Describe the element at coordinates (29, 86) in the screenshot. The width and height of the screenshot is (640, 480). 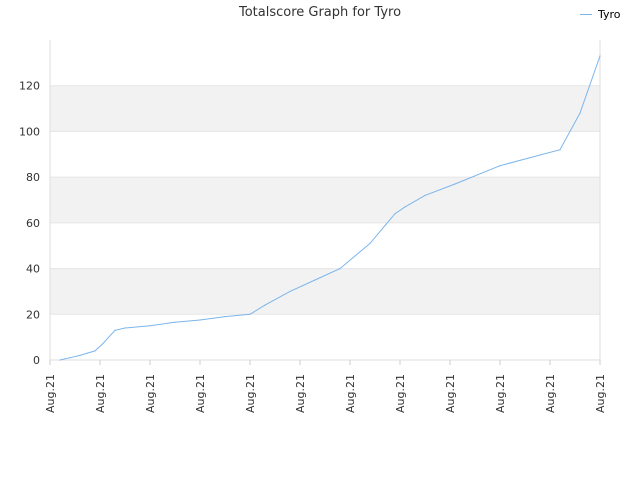
I see `y-tick-label: 120` at that location.